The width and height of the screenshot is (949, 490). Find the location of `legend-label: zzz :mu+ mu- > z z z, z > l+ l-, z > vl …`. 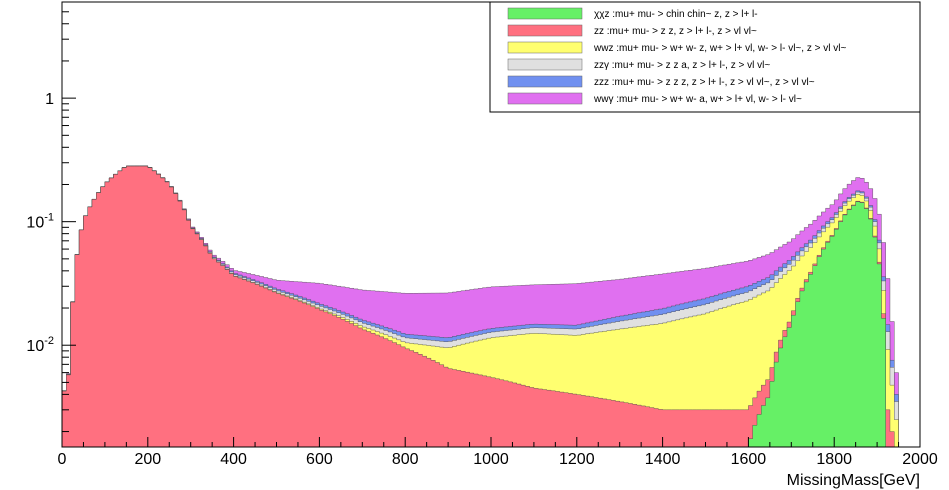

legend-label: zzz :mu+ mu- > z z z, z > l+ l-, z > vl … is located at coordinates (704, 82).